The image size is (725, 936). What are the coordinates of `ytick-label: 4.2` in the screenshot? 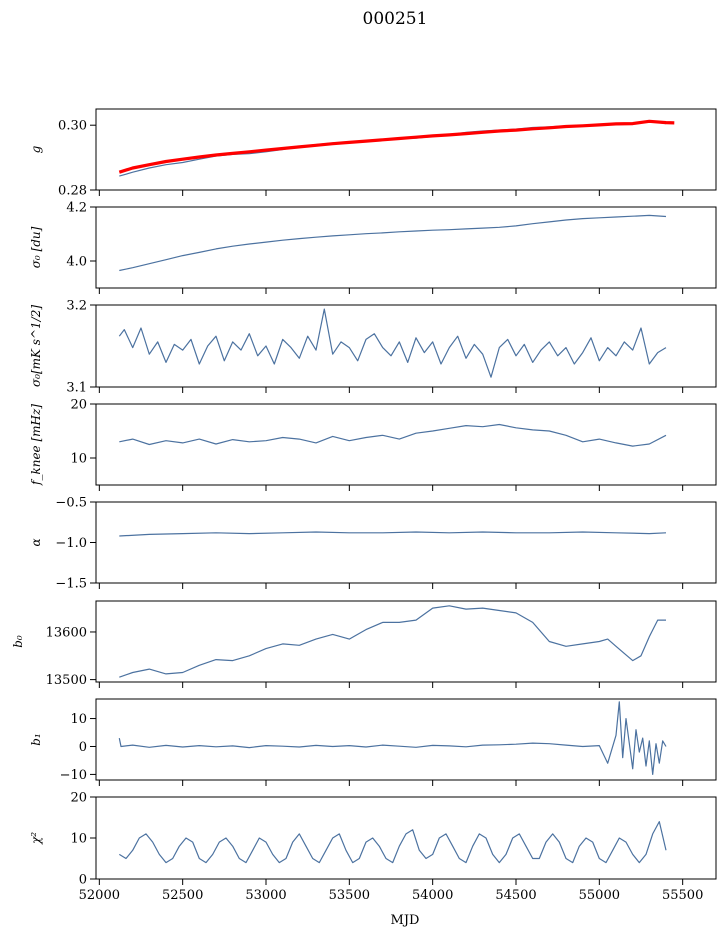 It's located at (76, 208).